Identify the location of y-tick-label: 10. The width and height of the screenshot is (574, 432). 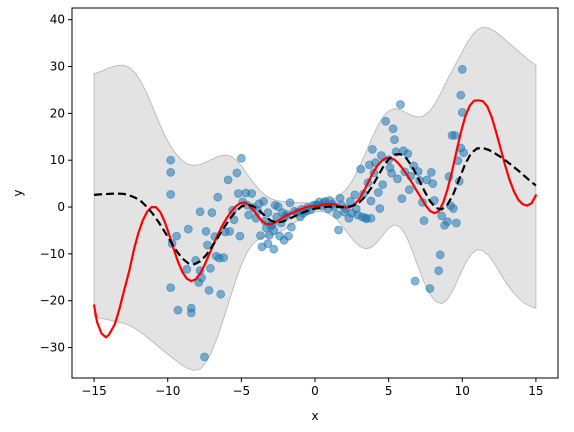
(57, 160).